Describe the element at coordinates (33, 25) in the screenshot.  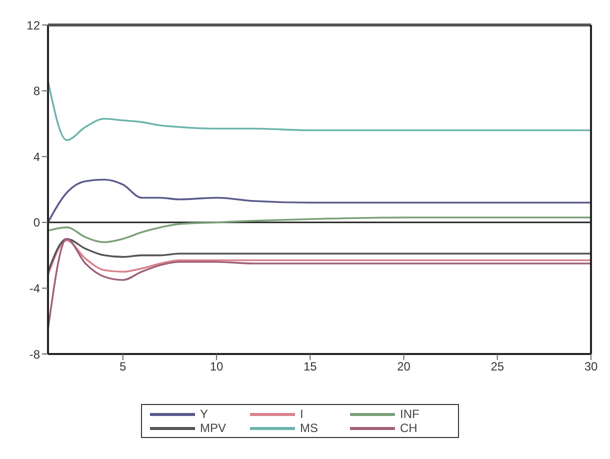
I see `y-tick-label: 12` at that location.